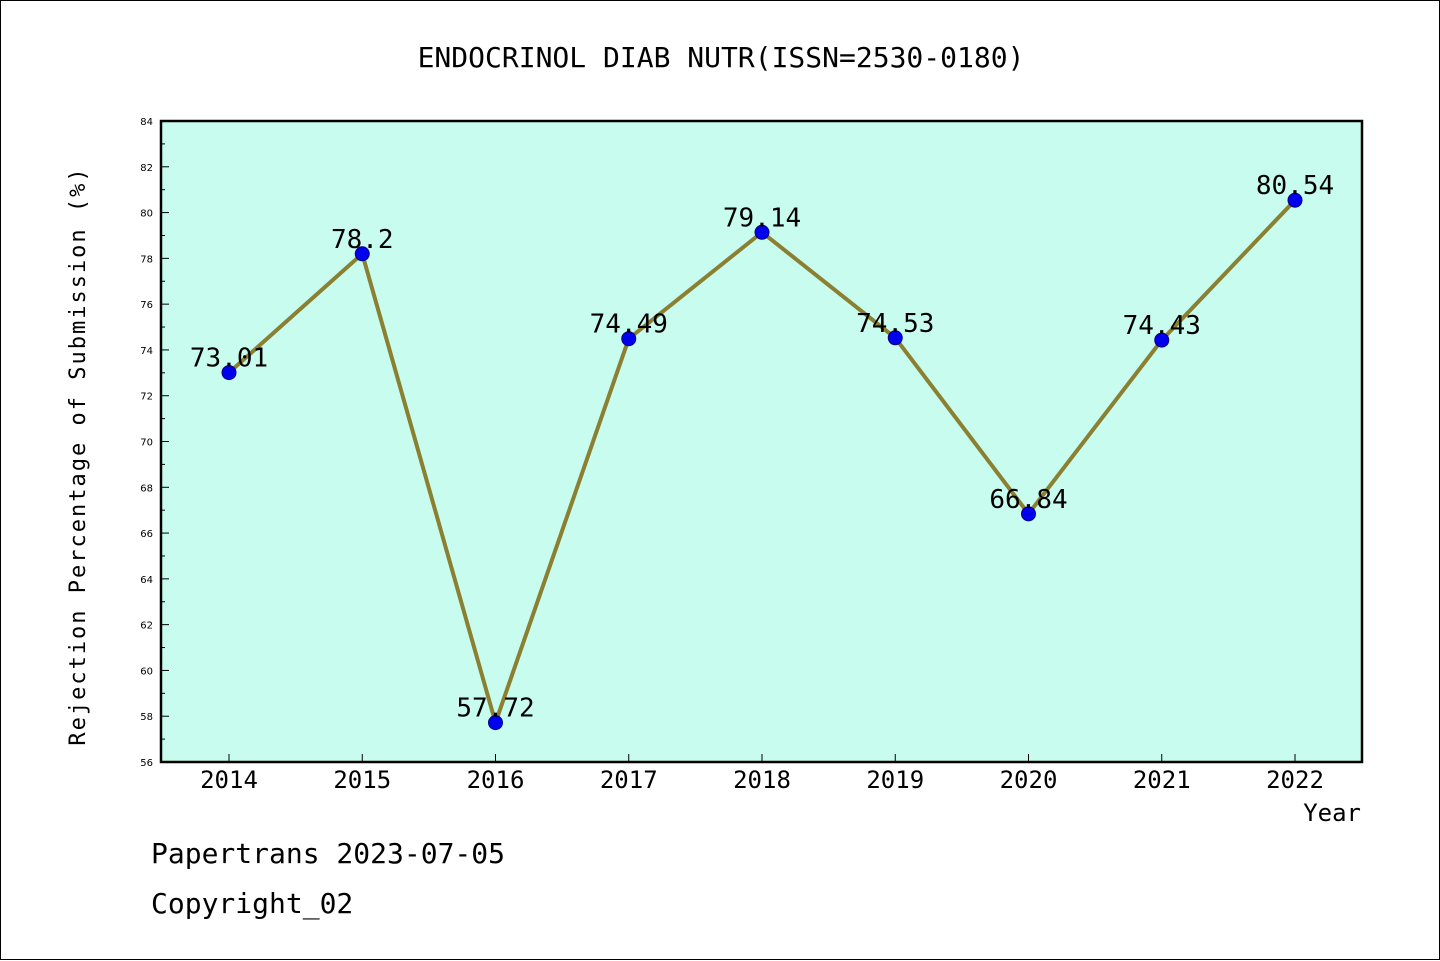 This screenshot has width=1440, height=961. Describe the element at coordinates (146, 397) in the screenshot. I see `y-tick-label: 72` at that location.